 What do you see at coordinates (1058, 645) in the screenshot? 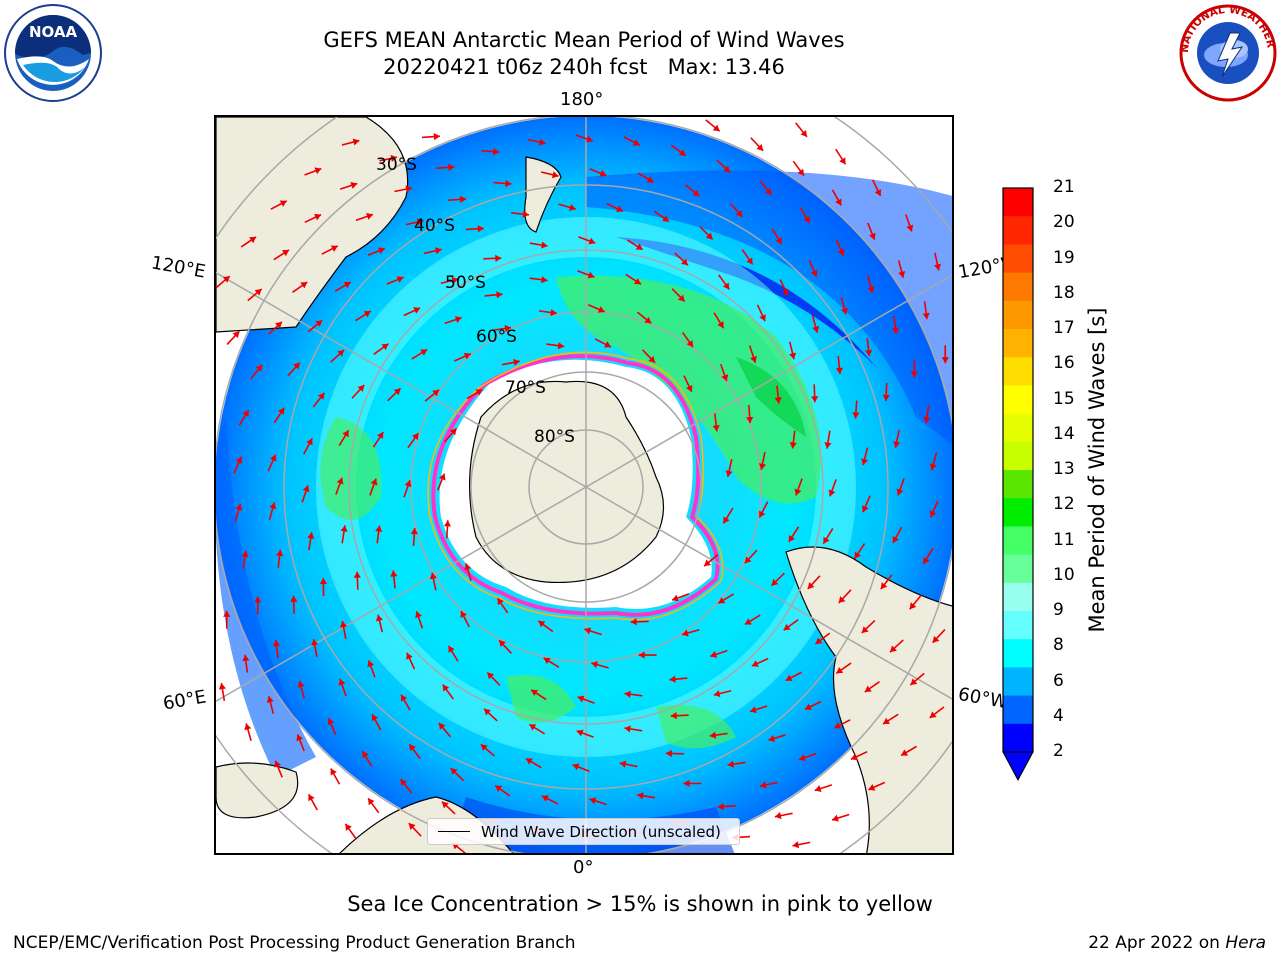
I see `colorbar-tick-label: 8` at bounding box center [1058, 645].